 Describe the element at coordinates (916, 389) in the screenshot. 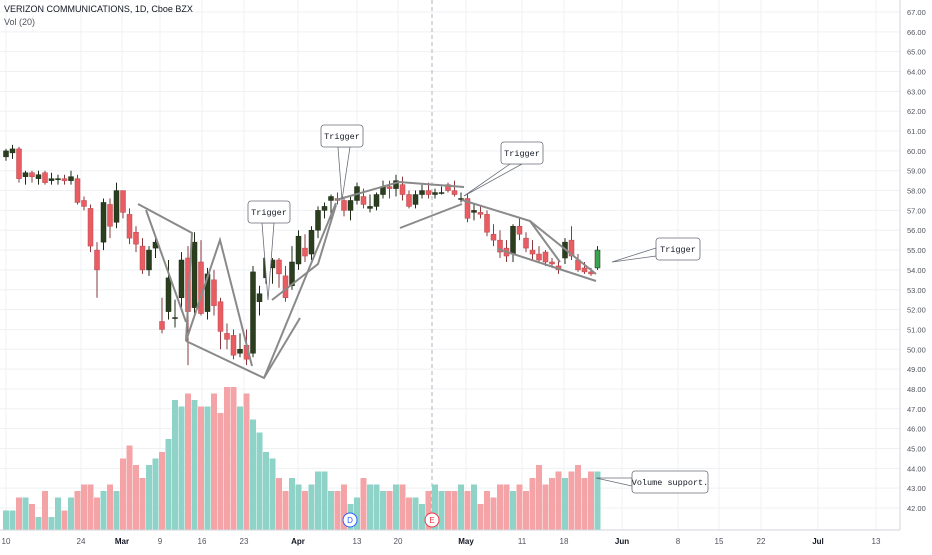

I see `y-tick-label: 48.00` at that location.